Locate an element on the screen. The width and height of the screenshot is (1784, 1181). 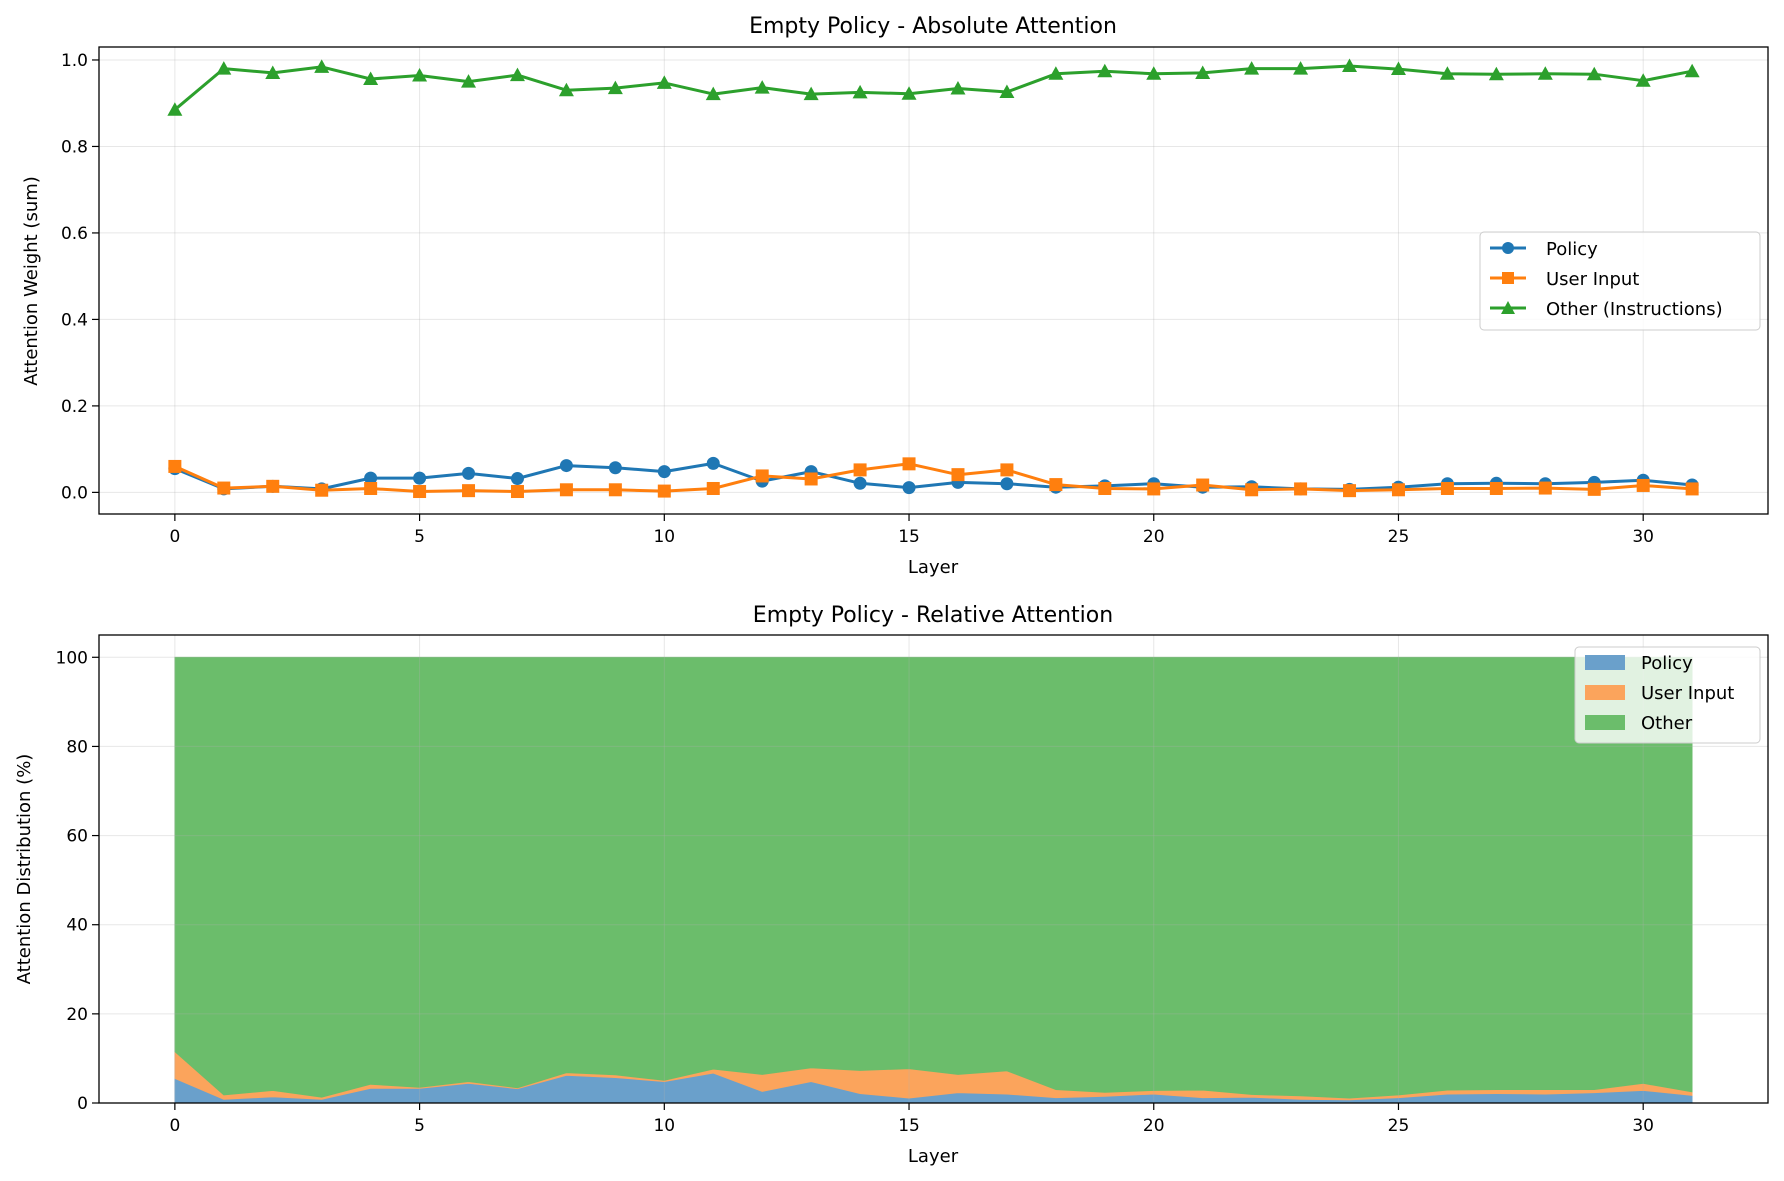
y-tick-label: 100 is located at coordinates (72, 658).